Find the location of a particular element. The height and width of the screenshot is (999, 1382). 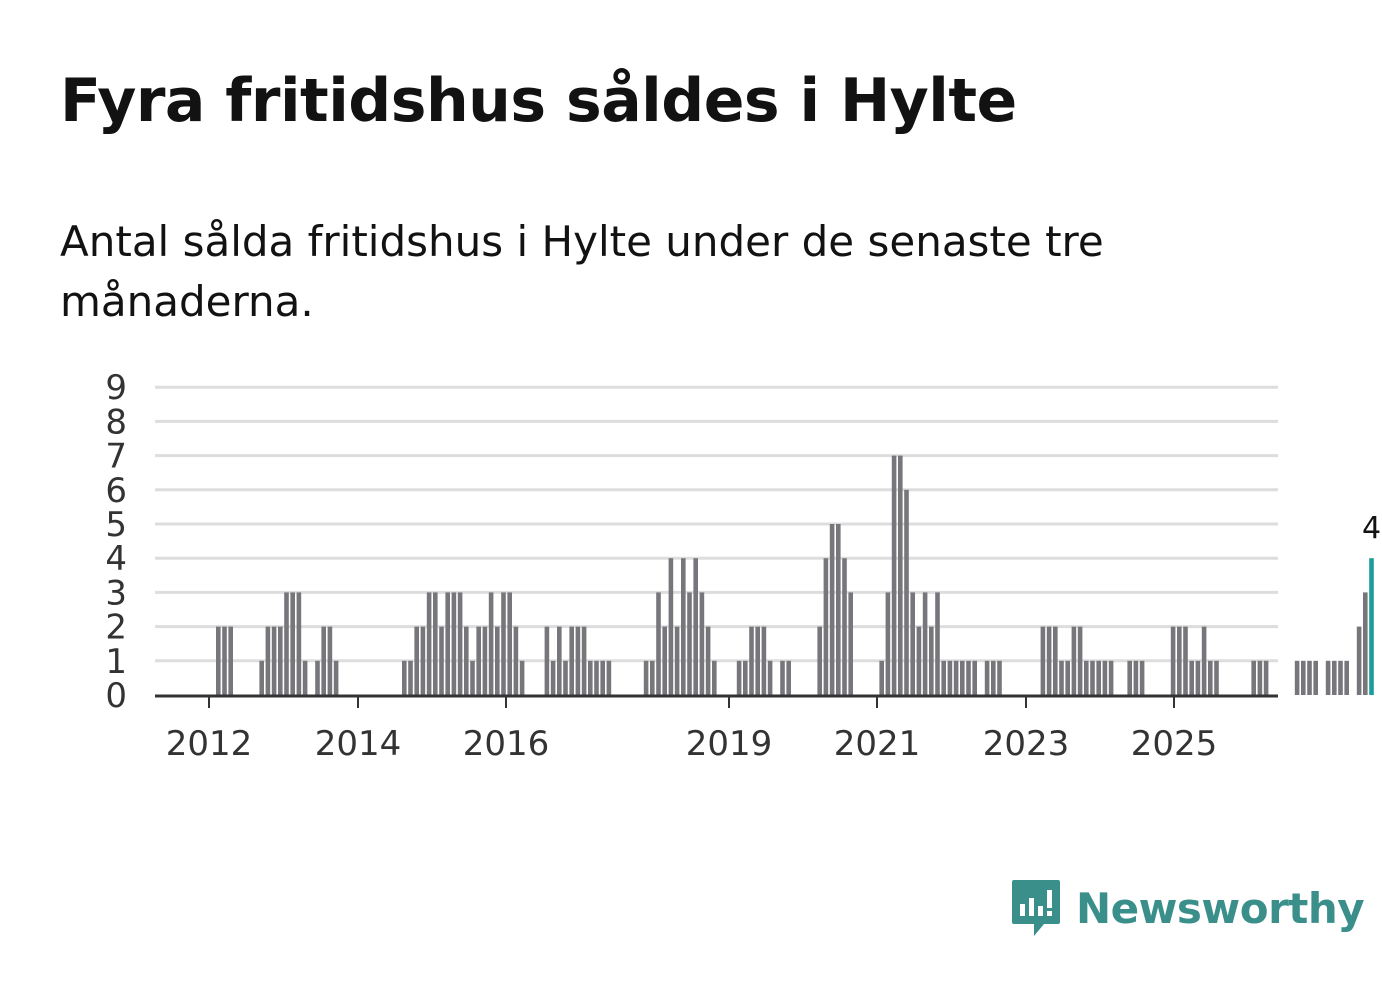

y-tick-label: 0 is located at coordinates (116, 696).